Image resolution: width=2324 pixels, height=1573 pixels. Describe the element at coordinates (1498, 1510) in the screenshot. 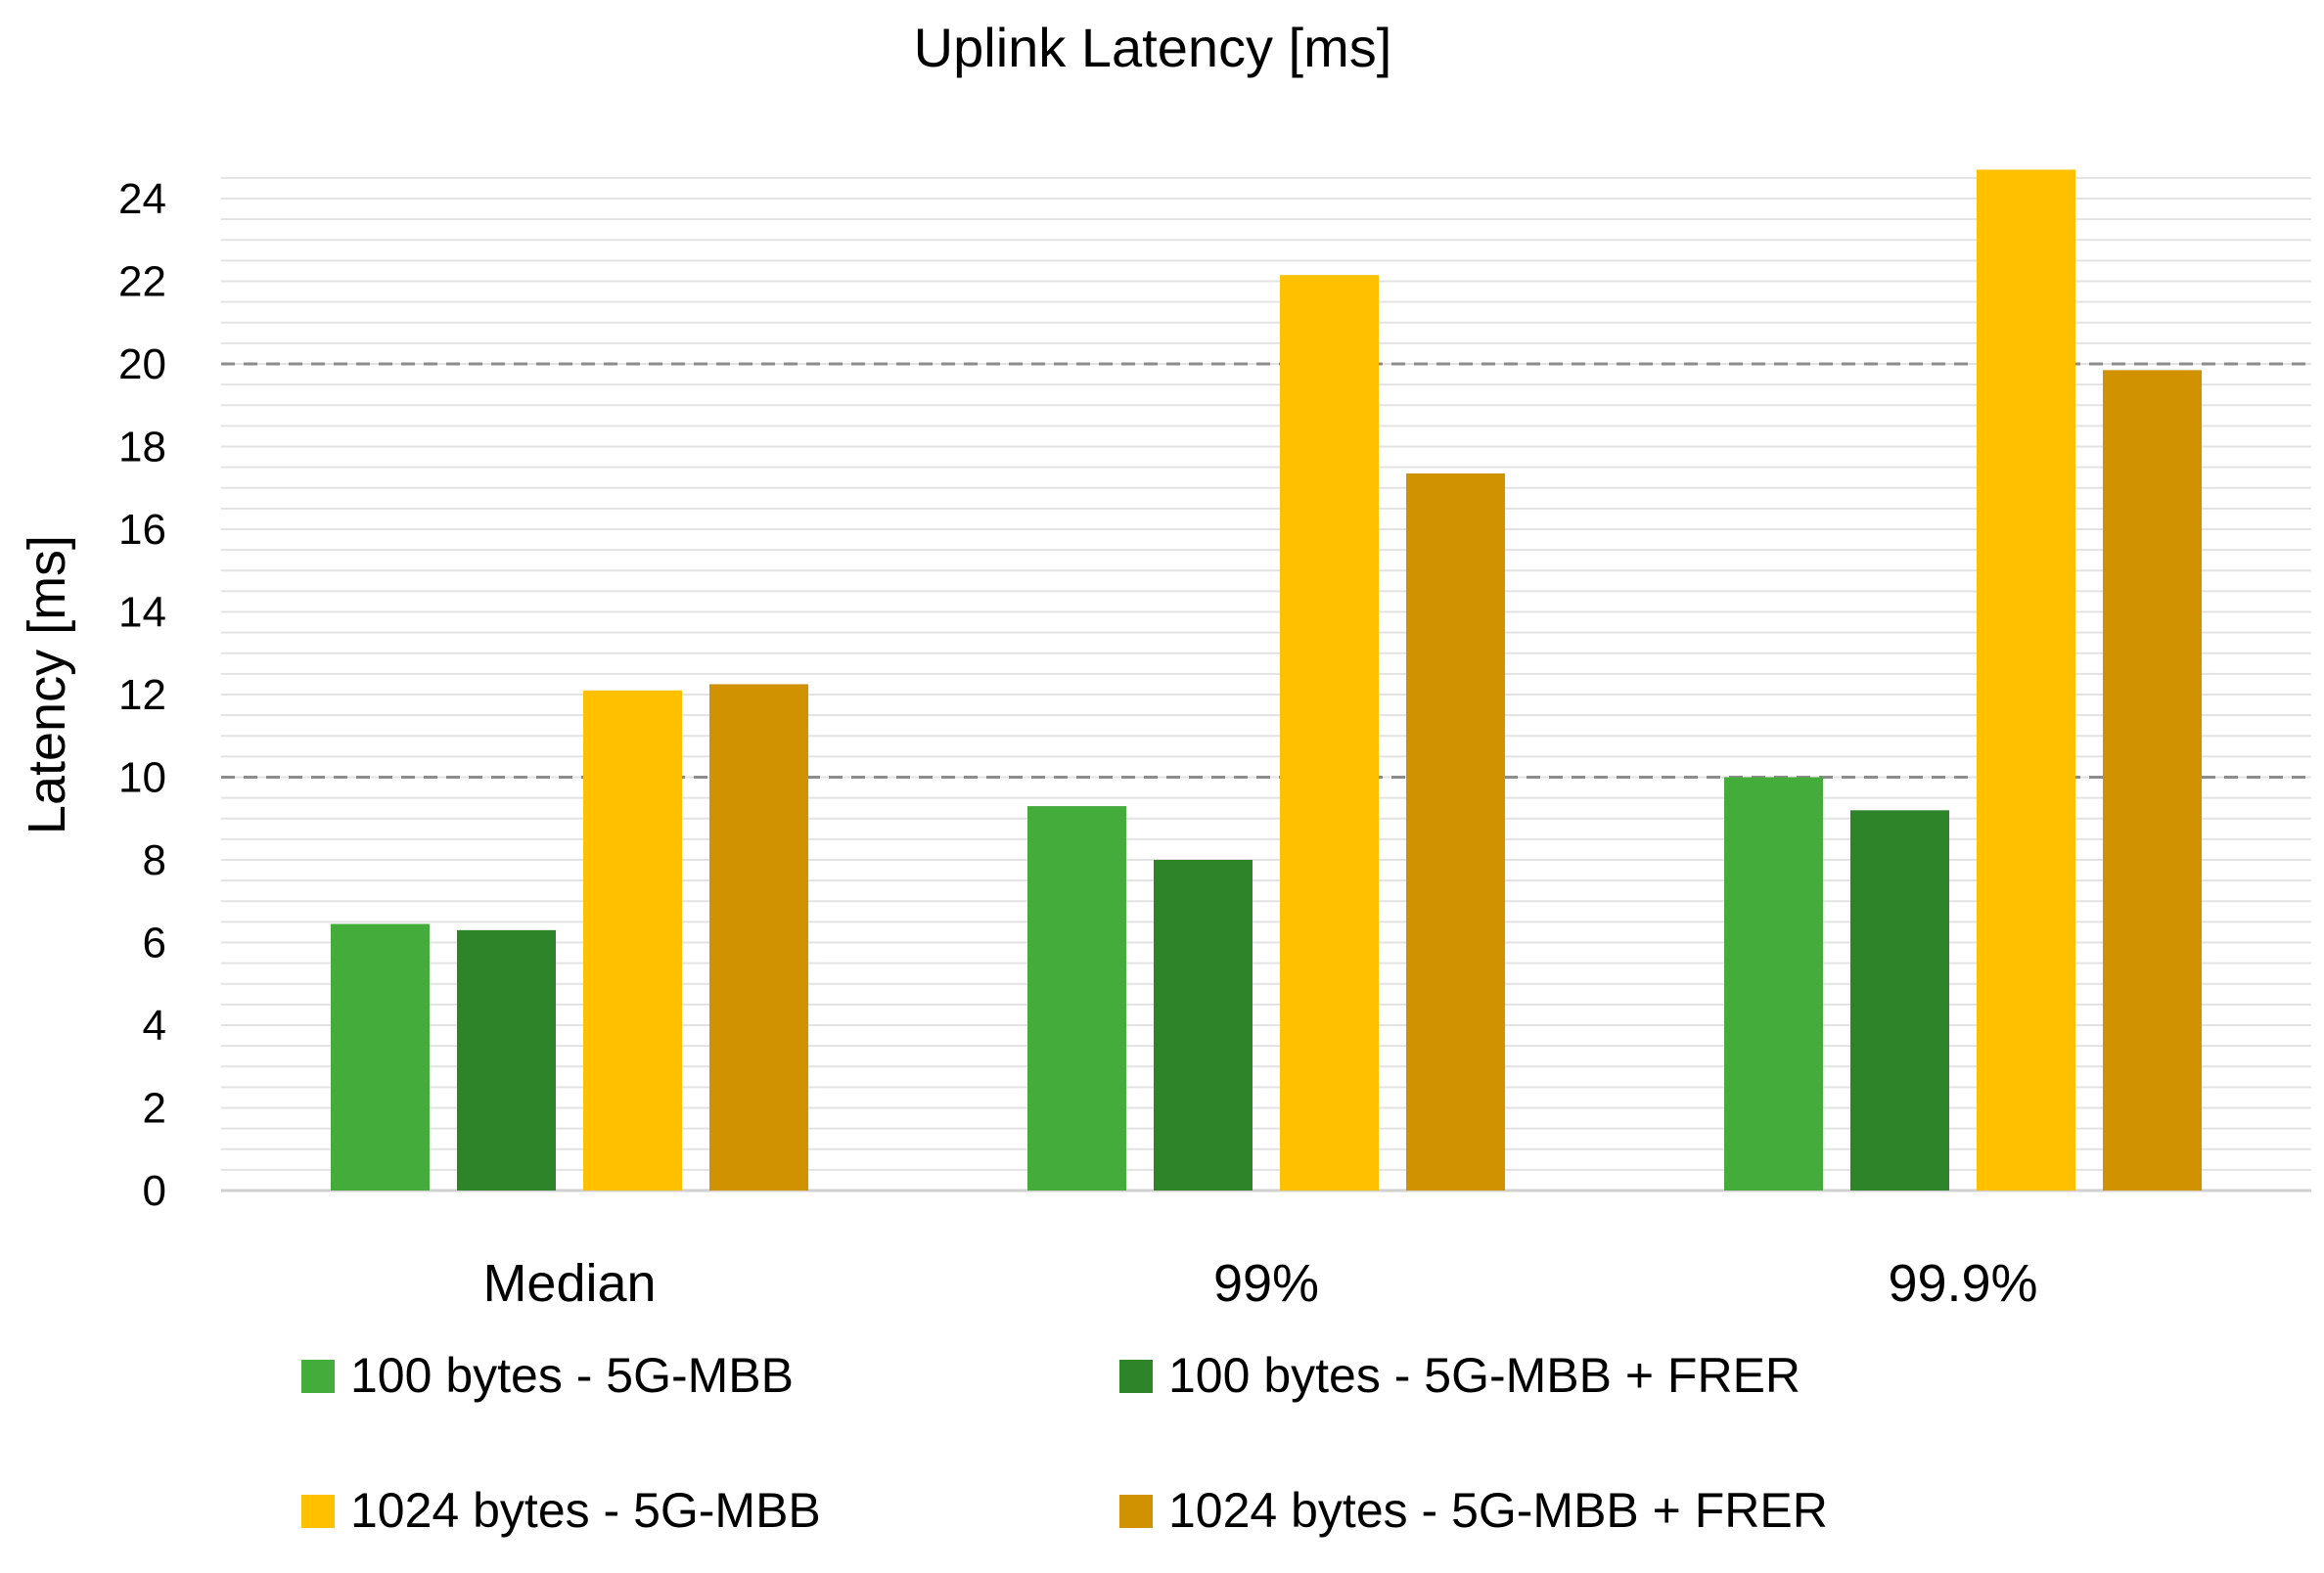

I see `legend-label: 1024 bytes - 5G-MBB + FRER` at that location.